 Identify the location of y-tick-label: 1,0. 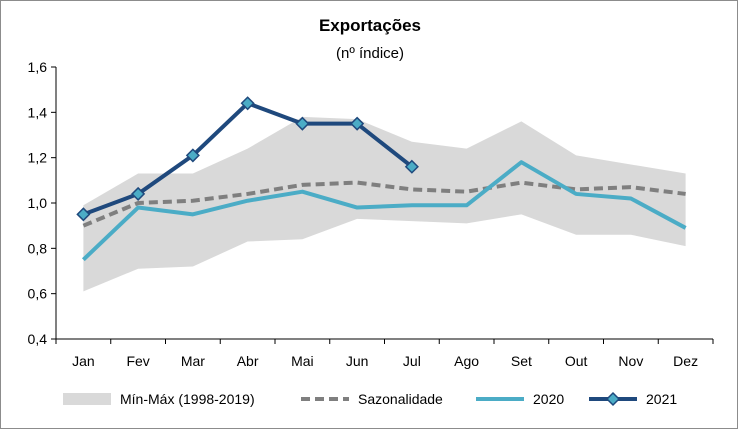
(38, 203).